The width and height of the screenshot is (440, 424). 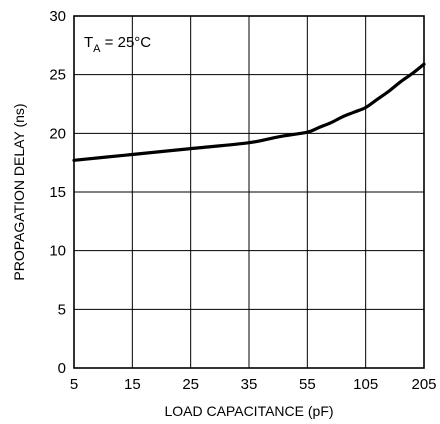 I want to click on y-tick-labels: 0 5 10 15 20 25 30, so click(x=57, y=192).